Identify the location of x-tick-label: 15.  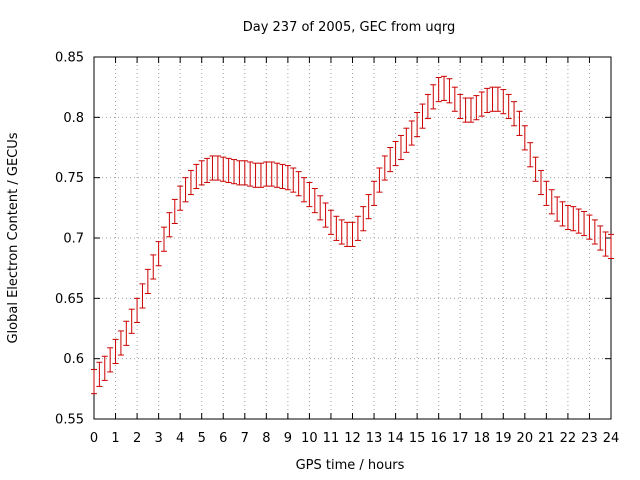
(417, 438).